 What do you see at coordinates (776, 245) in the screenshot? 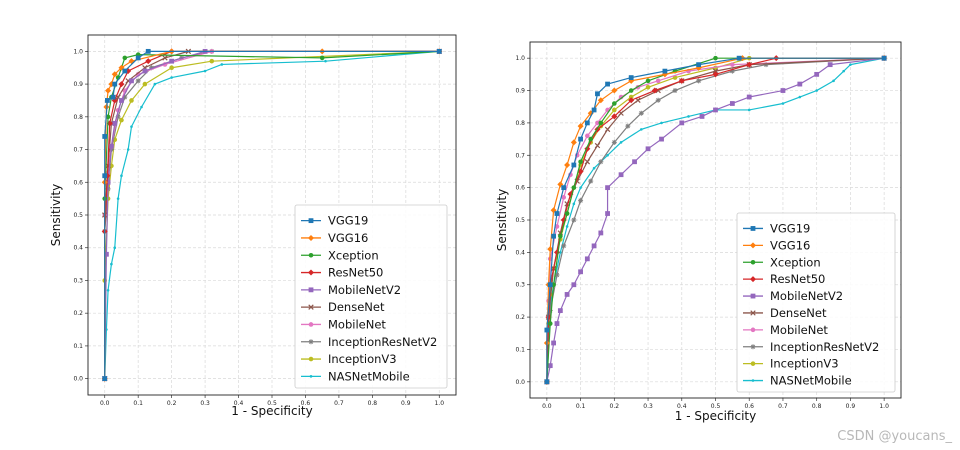
I see `legend-item: VGG16` at bounding box center [776, 245].